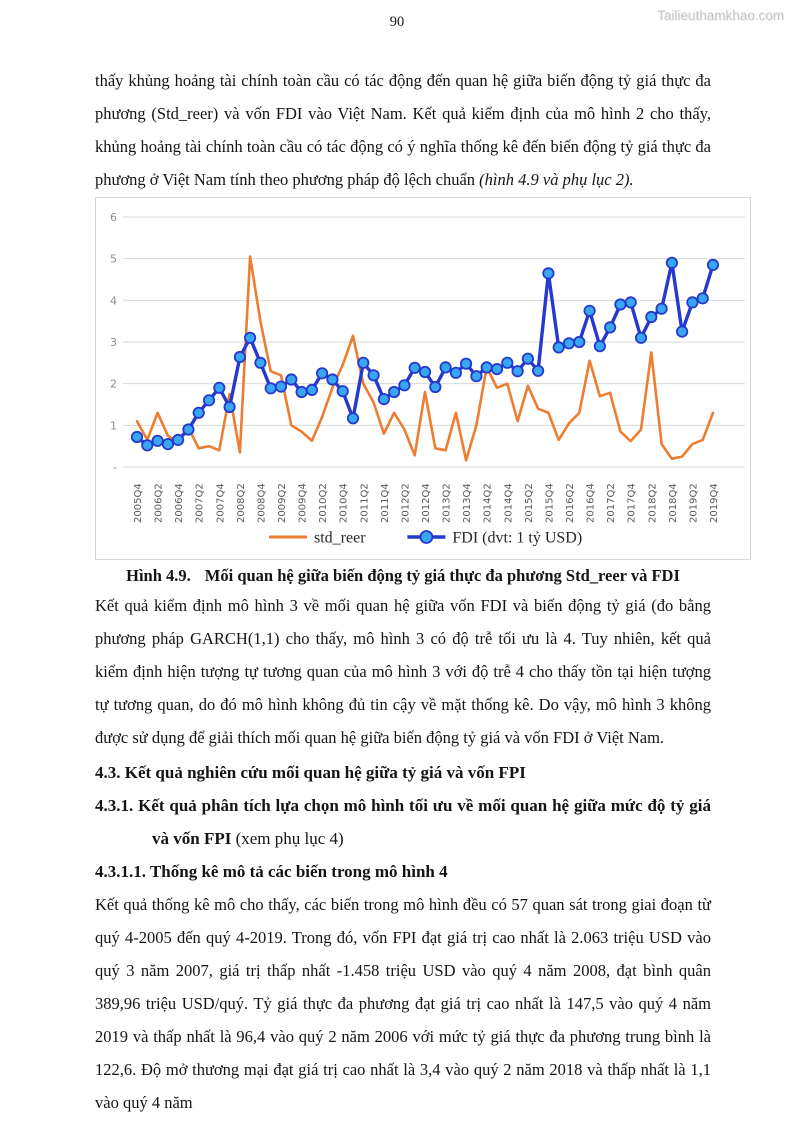 This screenshot has width=794, height=1123. I want to click on series-line-fdi-dvt-1-t-usd-, so click(425, 354).